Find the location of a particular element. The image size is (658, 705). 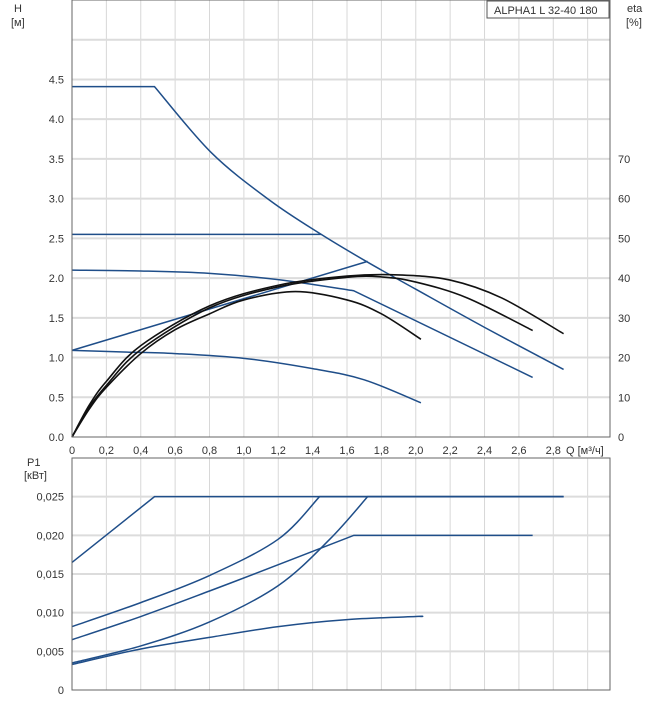

x-tick-label: 2,2 is located at coordinates (449, 451).